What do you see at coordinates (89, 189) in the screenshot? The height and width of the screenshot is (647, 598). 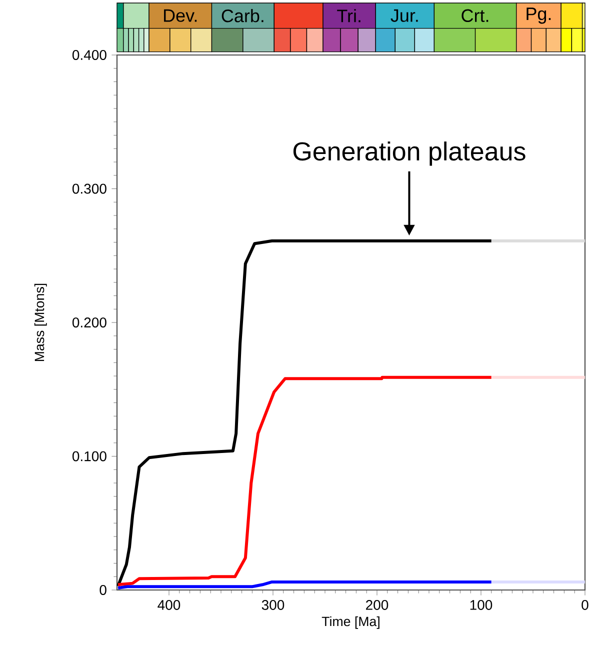 I see `y-tick-label: 0.300` at bounding box center [89, 189].